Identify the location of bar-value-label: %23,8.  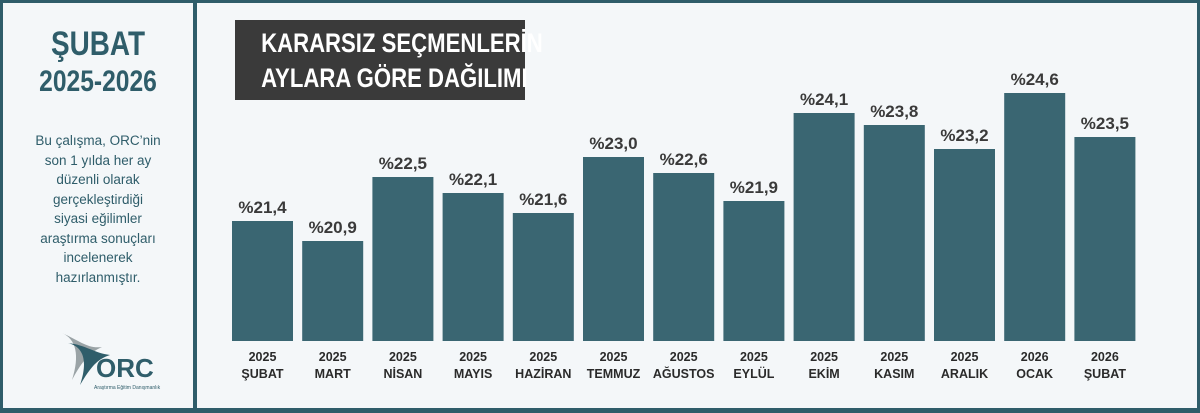
(894, 111).